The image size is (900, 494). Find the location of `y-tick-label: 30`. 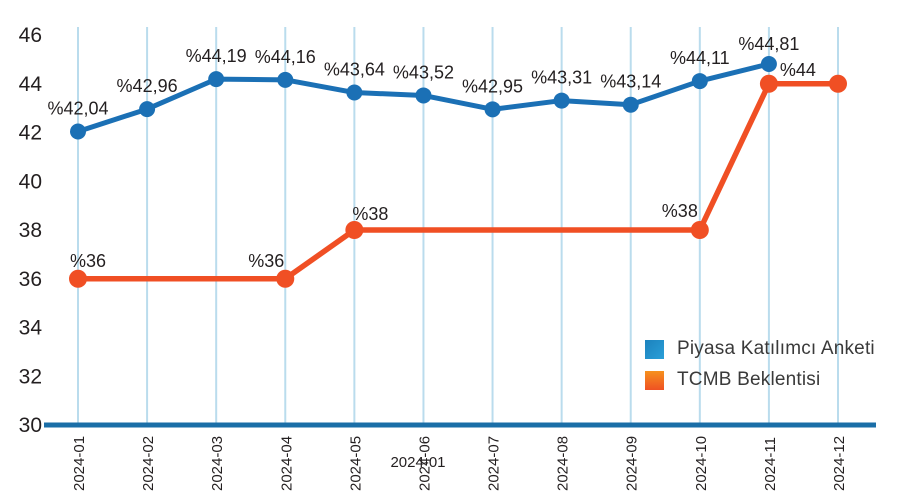

y-tick-label: 30 is located at coordinates (30, 425).